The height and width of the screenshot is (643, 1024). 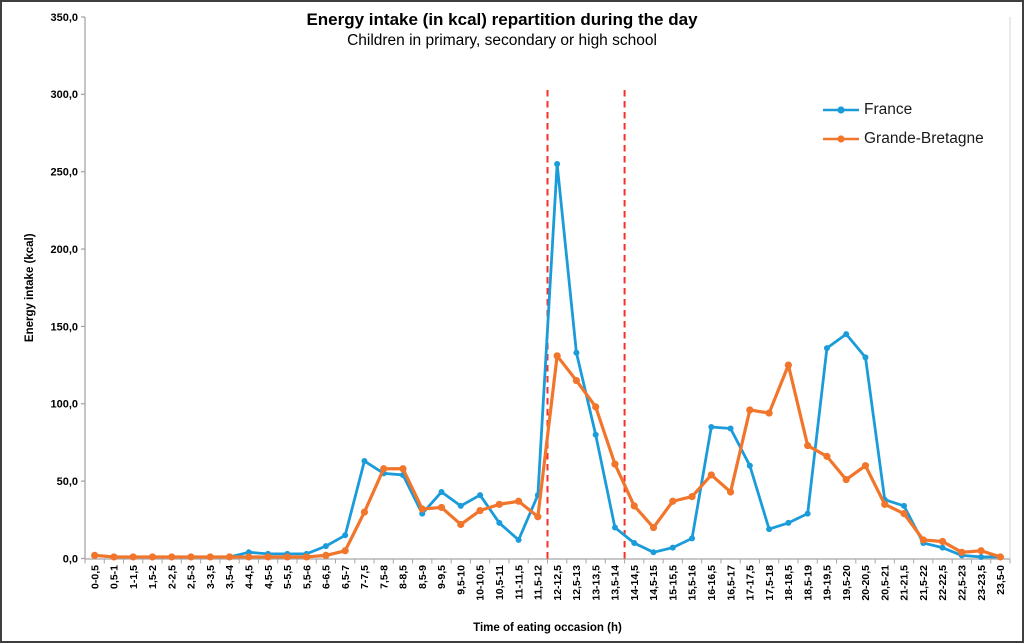 I want to click on x-tick-label: 5,5-6, so click(x=307, y=577).